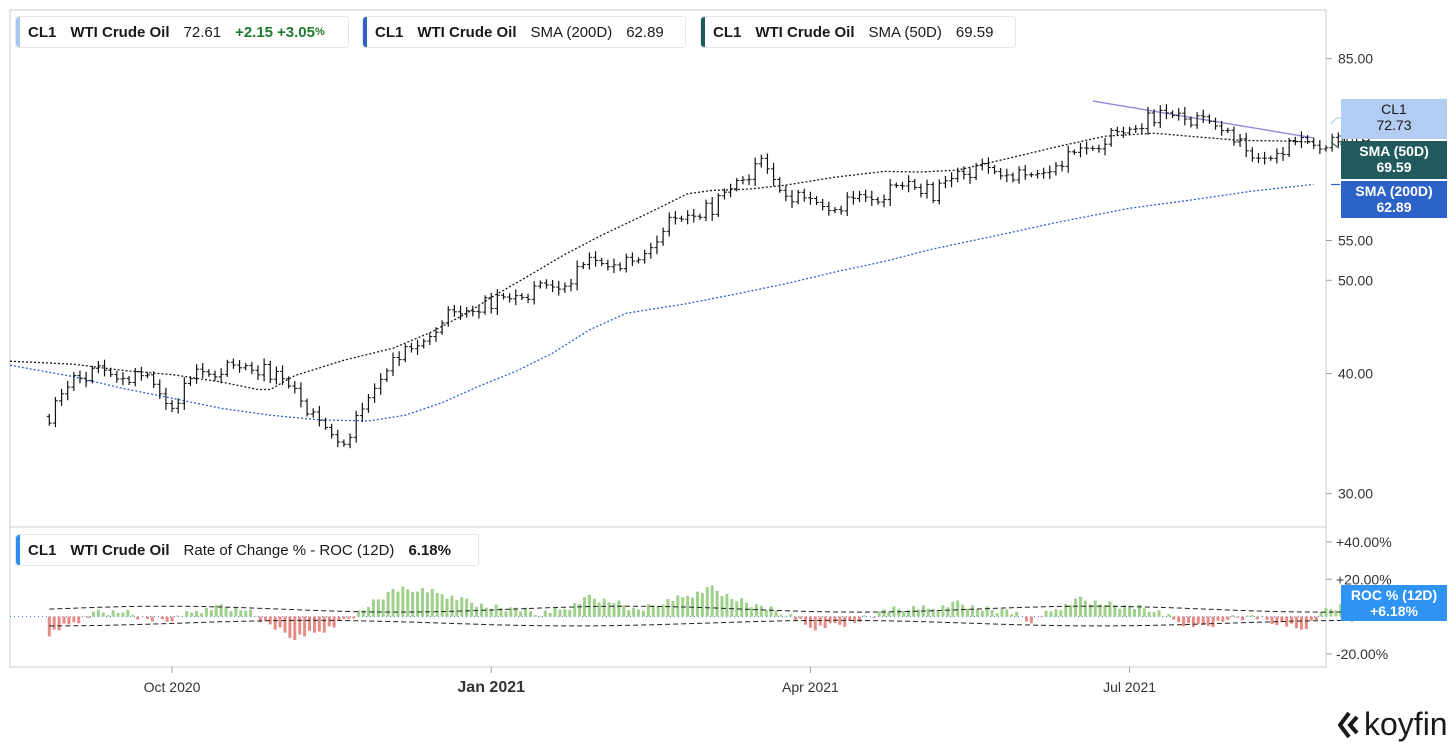 The image size is (1456, 752). Describe the element at coordinates (1355, 59) in the screenshot. I see `price-tick-label: 85.00` at that location.